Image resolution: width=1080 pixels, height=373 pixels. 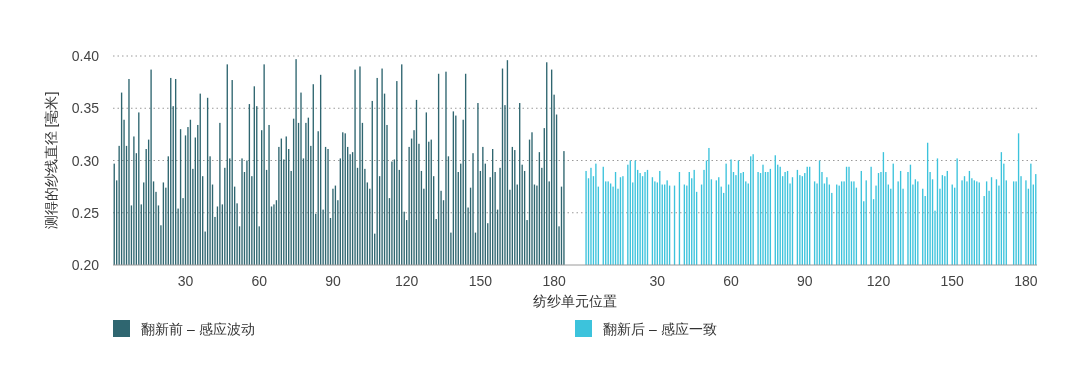 What do you see at coordinates (85, 108) in the screenshot?
I see `y-tick-label: 0.35` at bounding box center [85, 108].